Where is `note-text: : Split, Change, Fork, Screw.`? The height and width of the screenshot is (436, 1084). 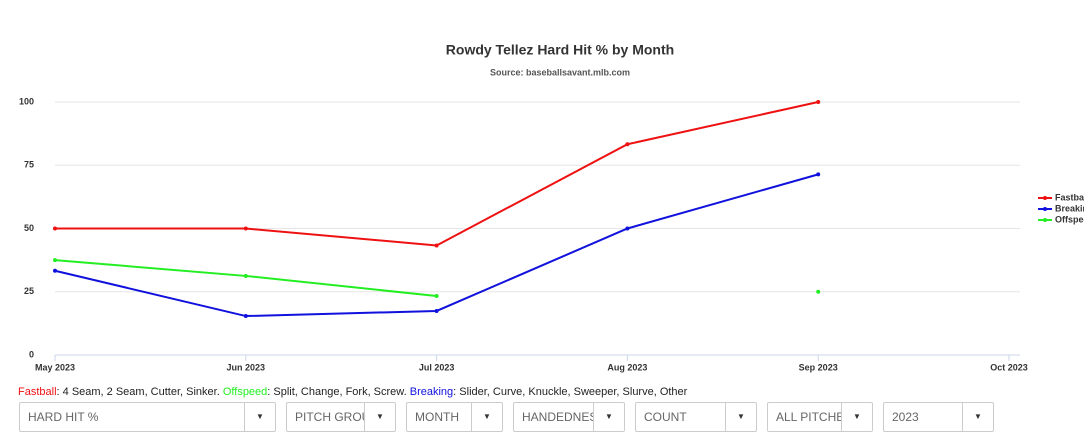
note-text: : Split, Change, Fork, Screw. is located at coordinates (337, 392).